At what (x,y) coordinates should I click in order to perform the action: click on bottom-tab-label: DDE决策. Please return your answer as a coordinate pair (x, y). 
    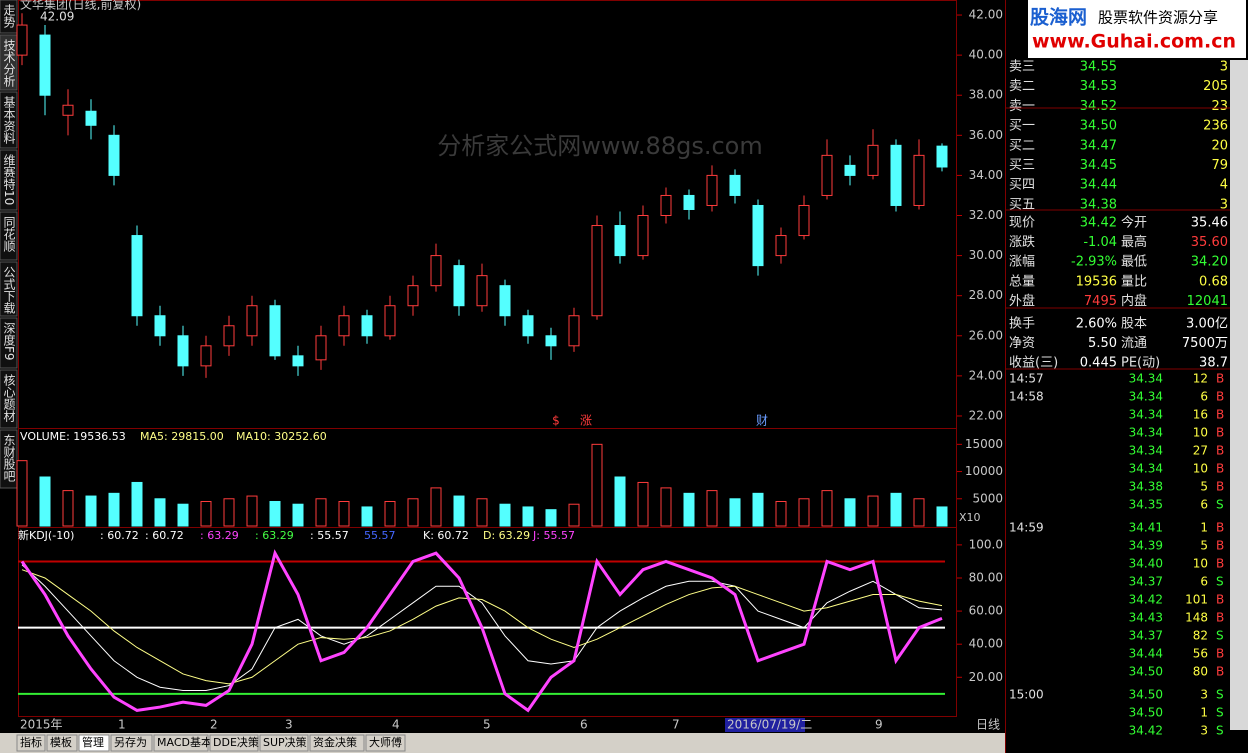
    Looking at the image, I should click on (236, 742).